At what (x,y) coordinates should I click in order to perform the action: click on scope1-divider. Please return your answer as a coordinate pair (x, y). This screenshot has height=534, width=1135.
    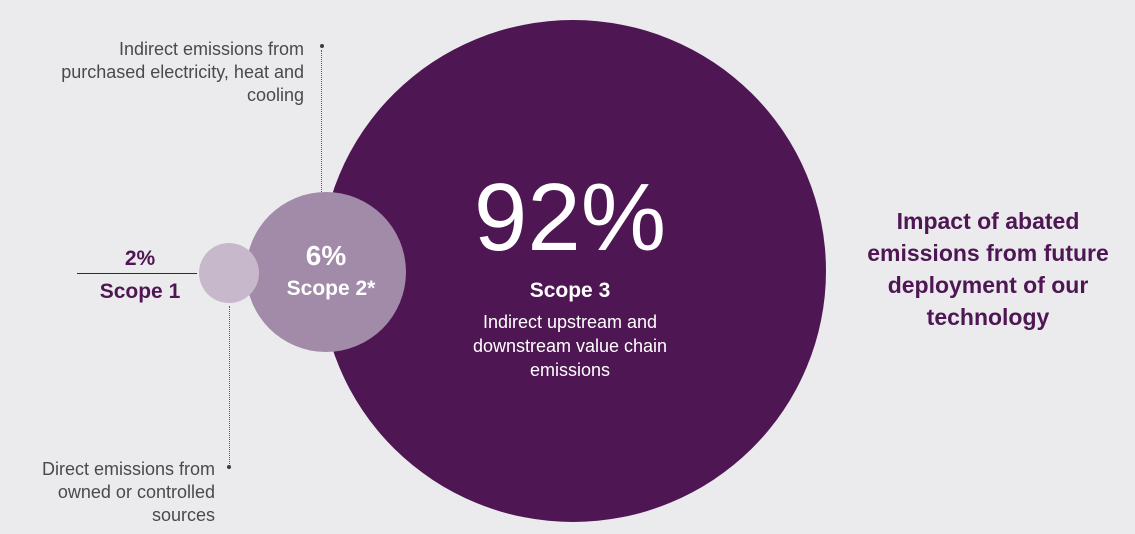
    Looking at the image, I should click on (137, 273).